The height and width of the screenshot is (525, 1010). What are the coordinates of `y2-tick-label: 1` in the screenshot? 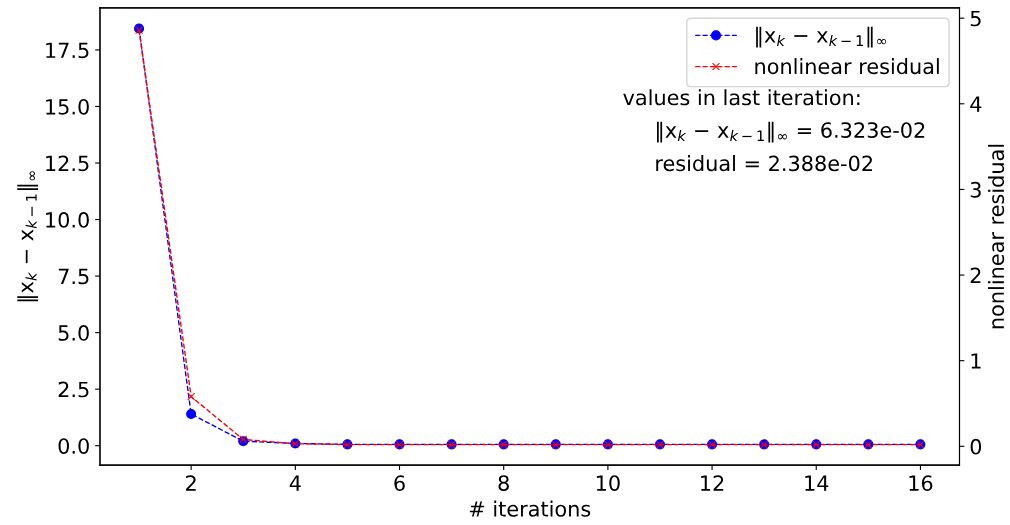 It's located at (976, 361).